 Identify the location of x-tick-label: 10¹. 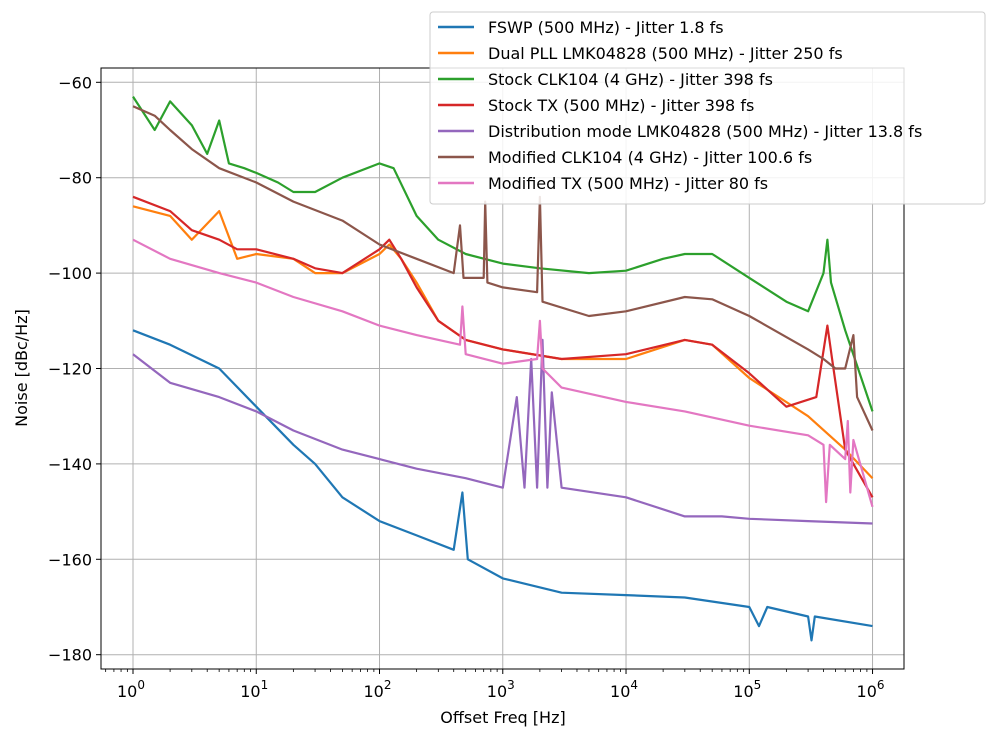
(254, 689).